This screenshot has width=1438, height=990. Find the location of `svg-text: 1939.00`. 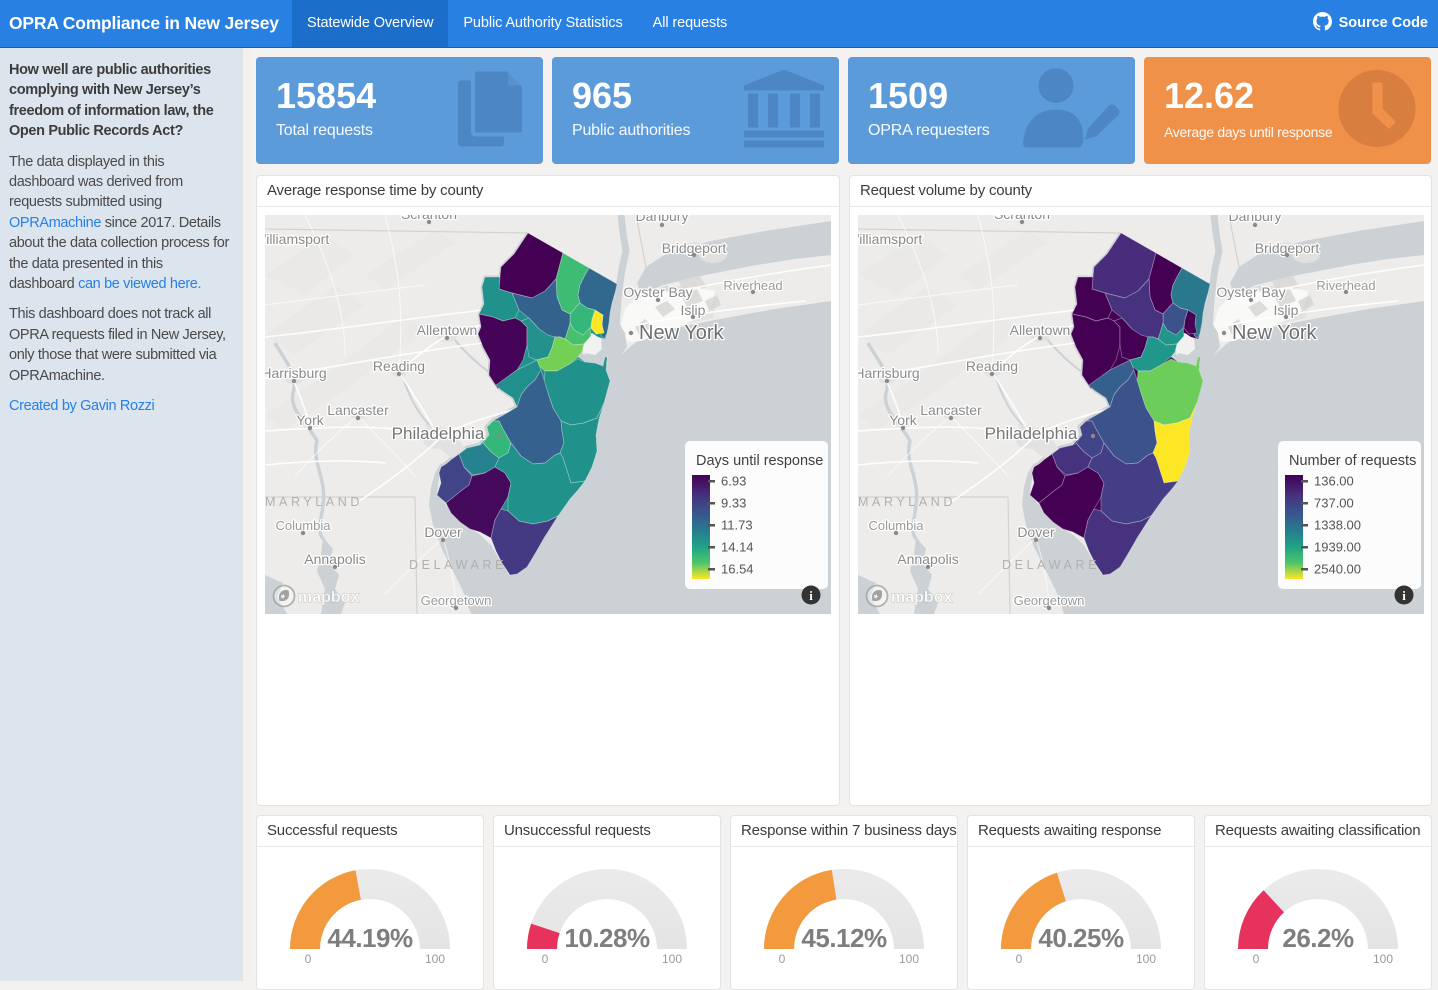

svg-text: 1939.00 is located at coordinates (1337, 547).